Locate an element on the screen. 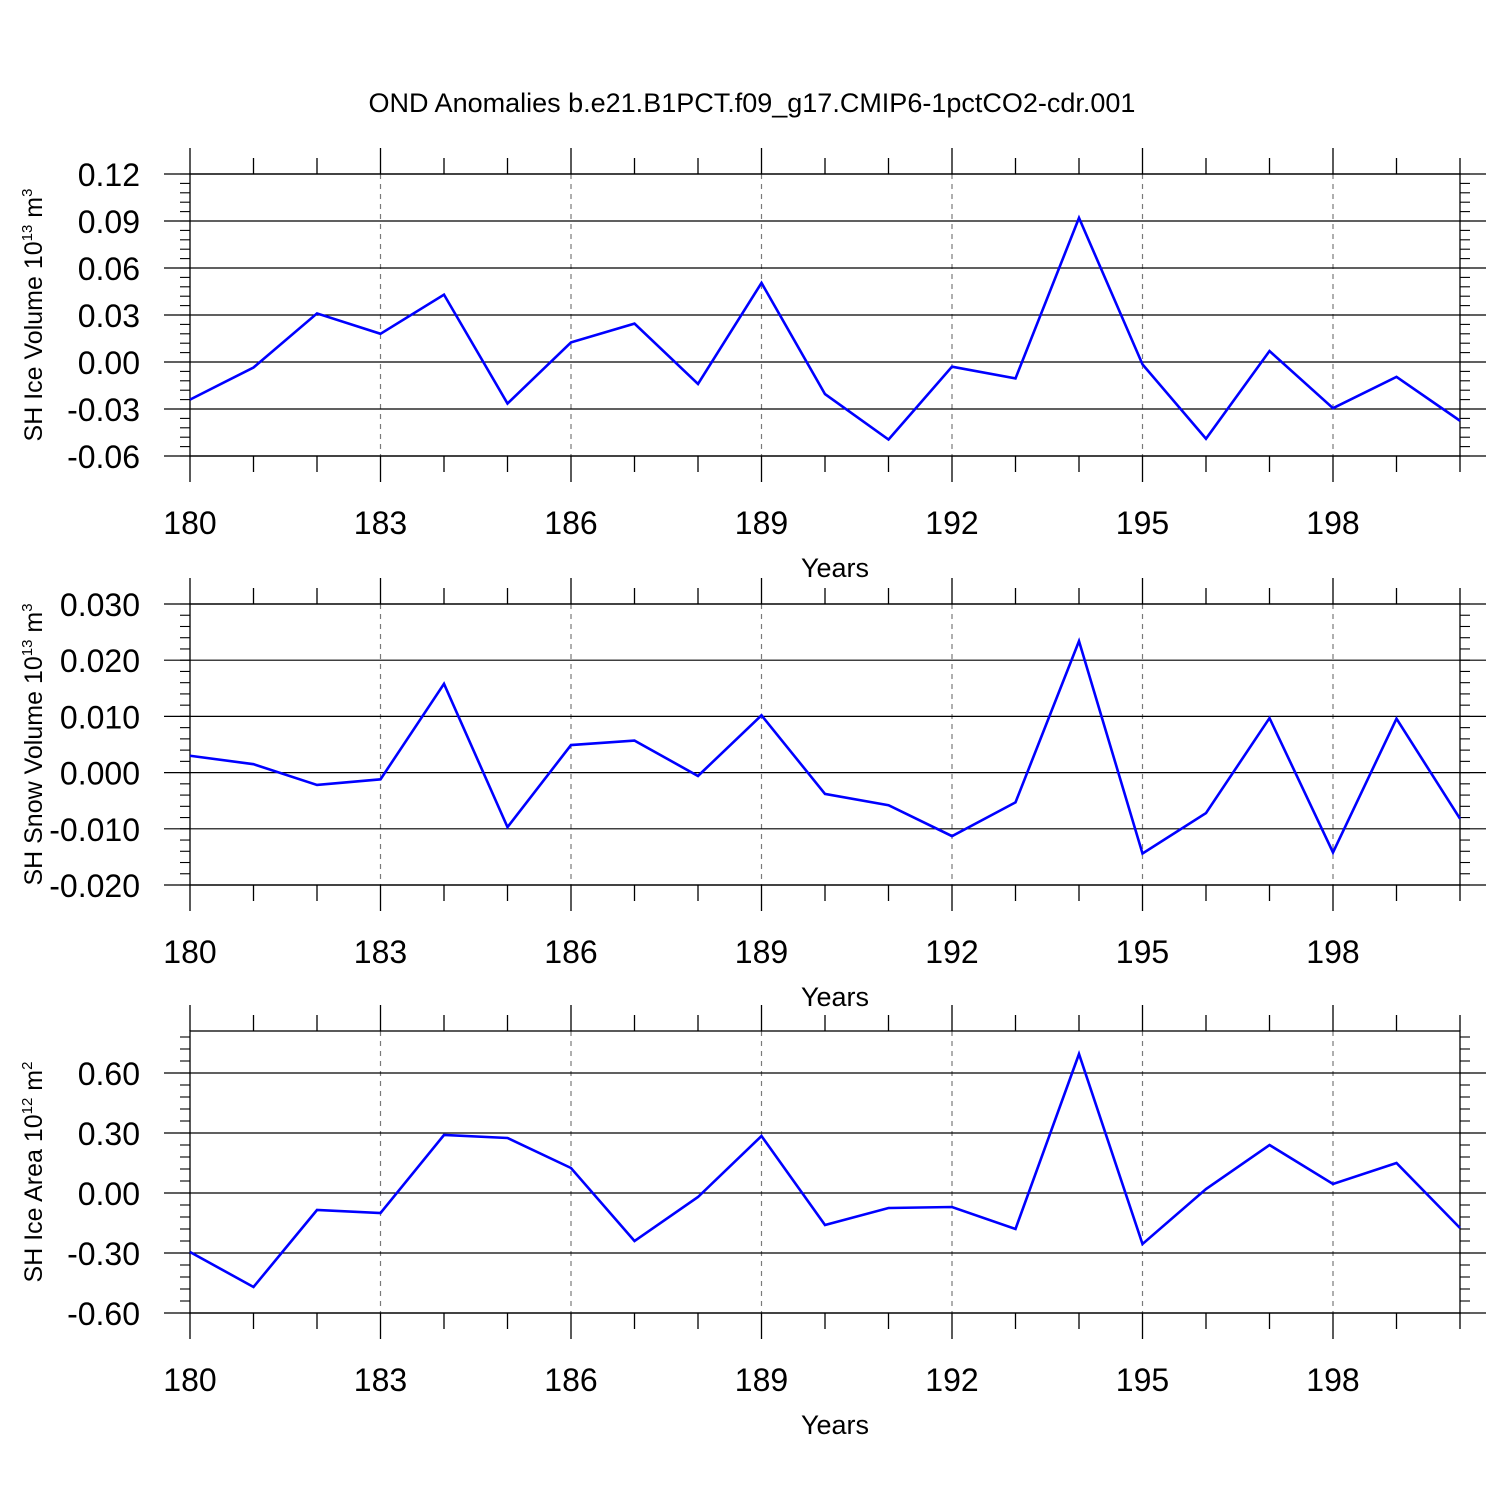  y-tick-label: 0.30 is located at coordinates (109, 1134).